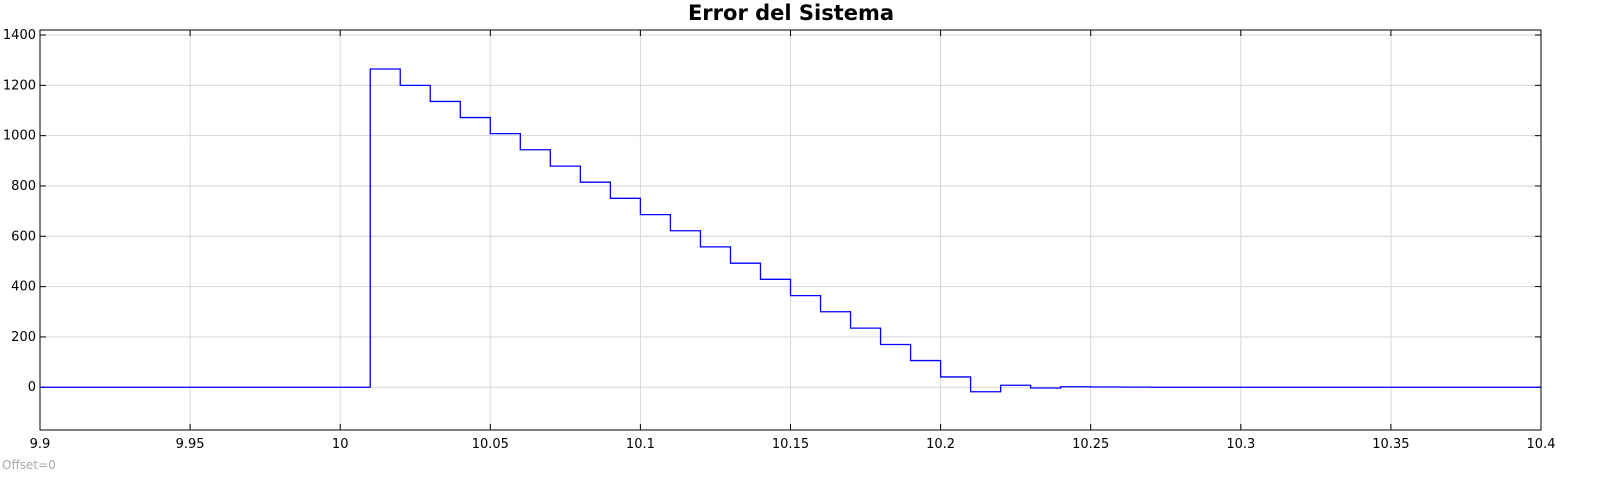  I want to click on x-tick-label: 10.35, so click(1390, 444).